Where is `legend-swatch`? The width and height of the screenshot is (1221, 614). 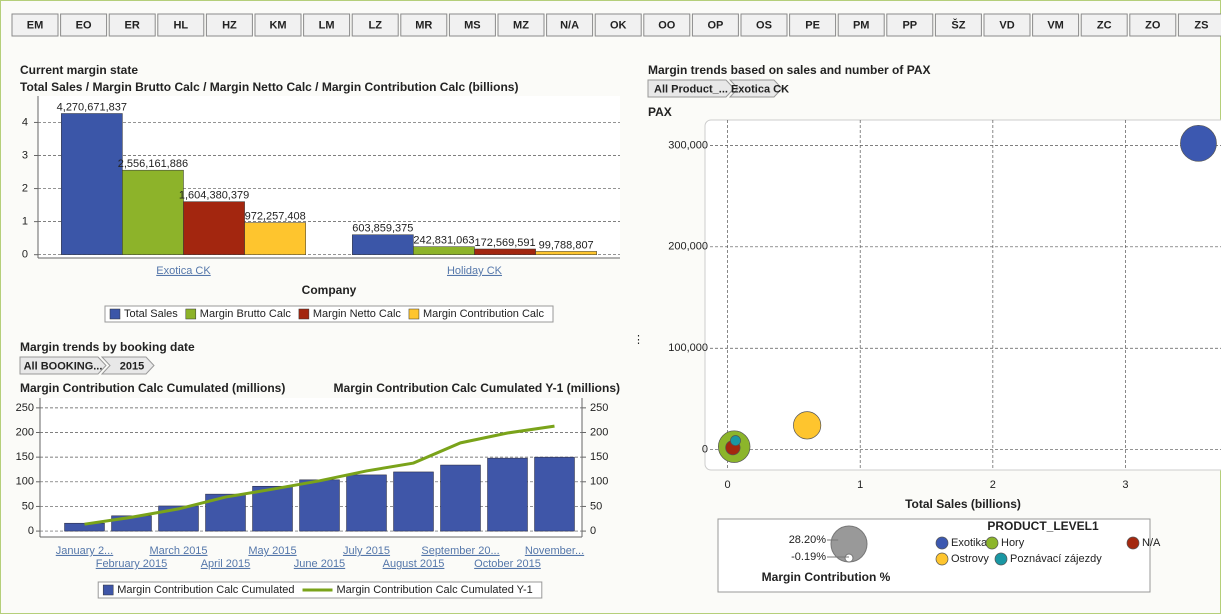
legend-swatch is located at coordinates (115, 314).